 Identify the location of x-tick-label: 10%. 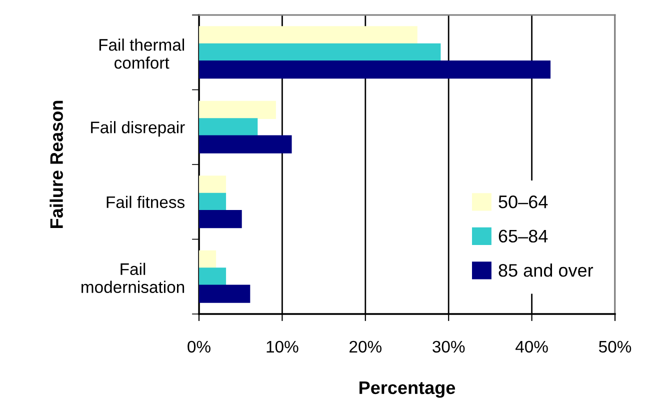
(282, 346).